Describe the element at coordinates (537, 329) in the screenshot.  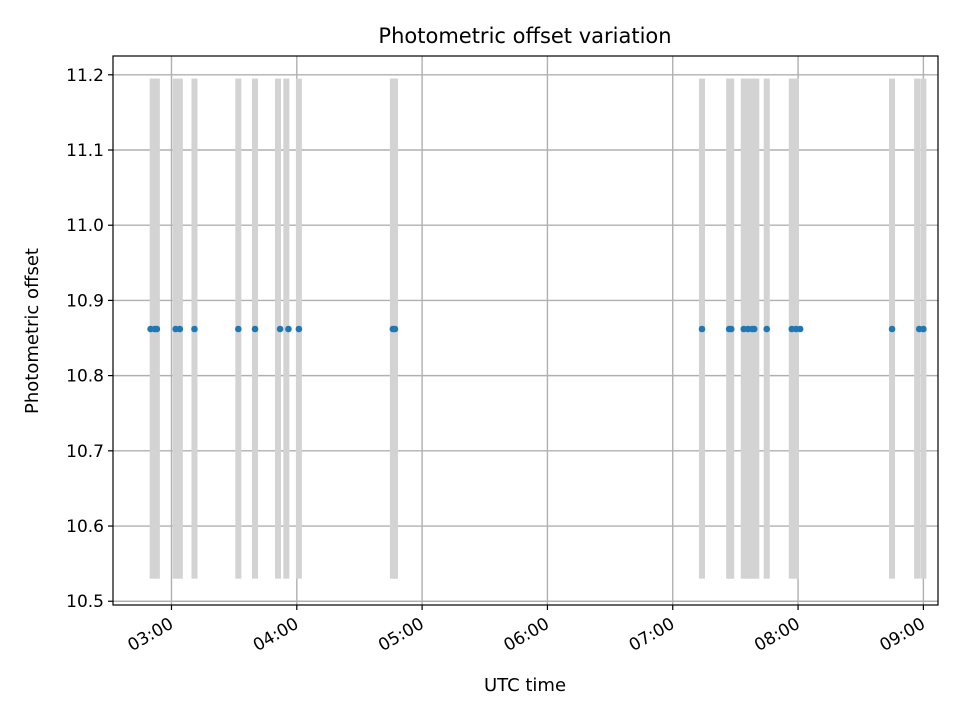
I see `data-points` at that location.